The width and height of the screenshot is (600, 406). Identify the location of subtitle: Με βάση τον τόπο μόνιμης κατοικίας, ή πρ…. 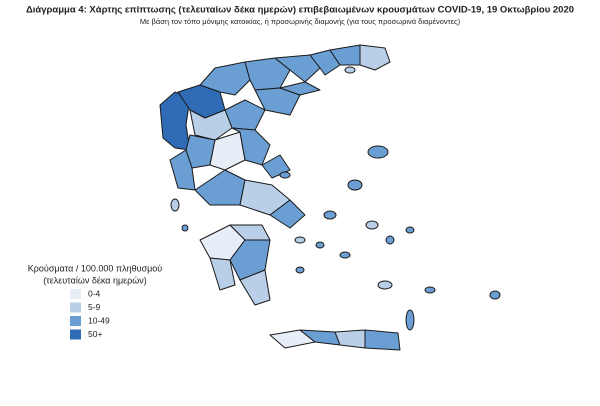
(300, 21).